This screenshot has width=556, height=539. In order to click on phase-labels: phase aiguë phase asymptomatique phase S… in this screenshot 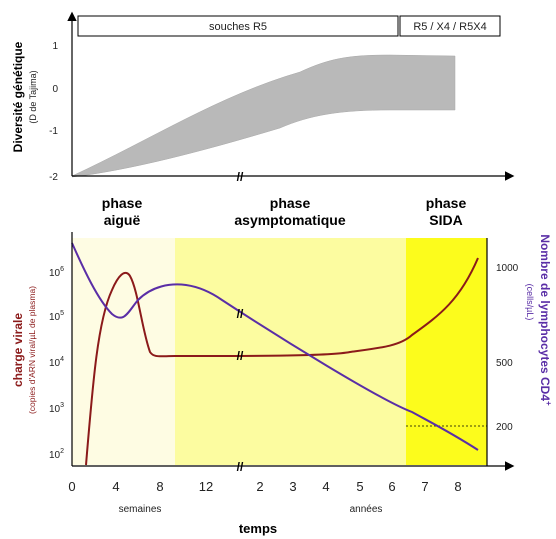, I will do `click(284, 211)`.